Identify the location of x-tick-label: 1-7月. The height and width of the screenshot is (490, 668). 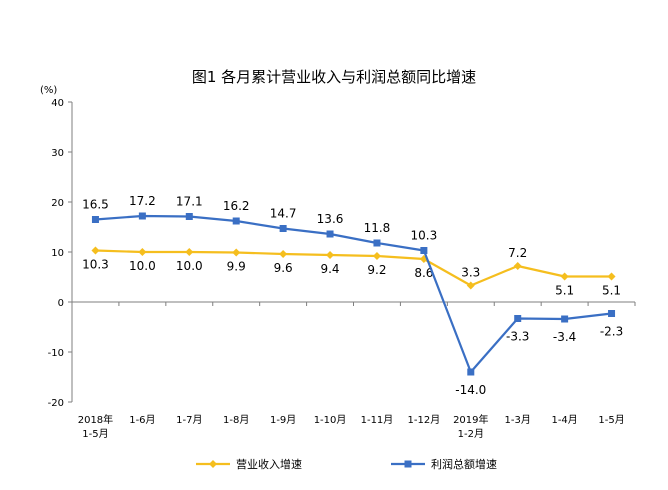
(189, 420).